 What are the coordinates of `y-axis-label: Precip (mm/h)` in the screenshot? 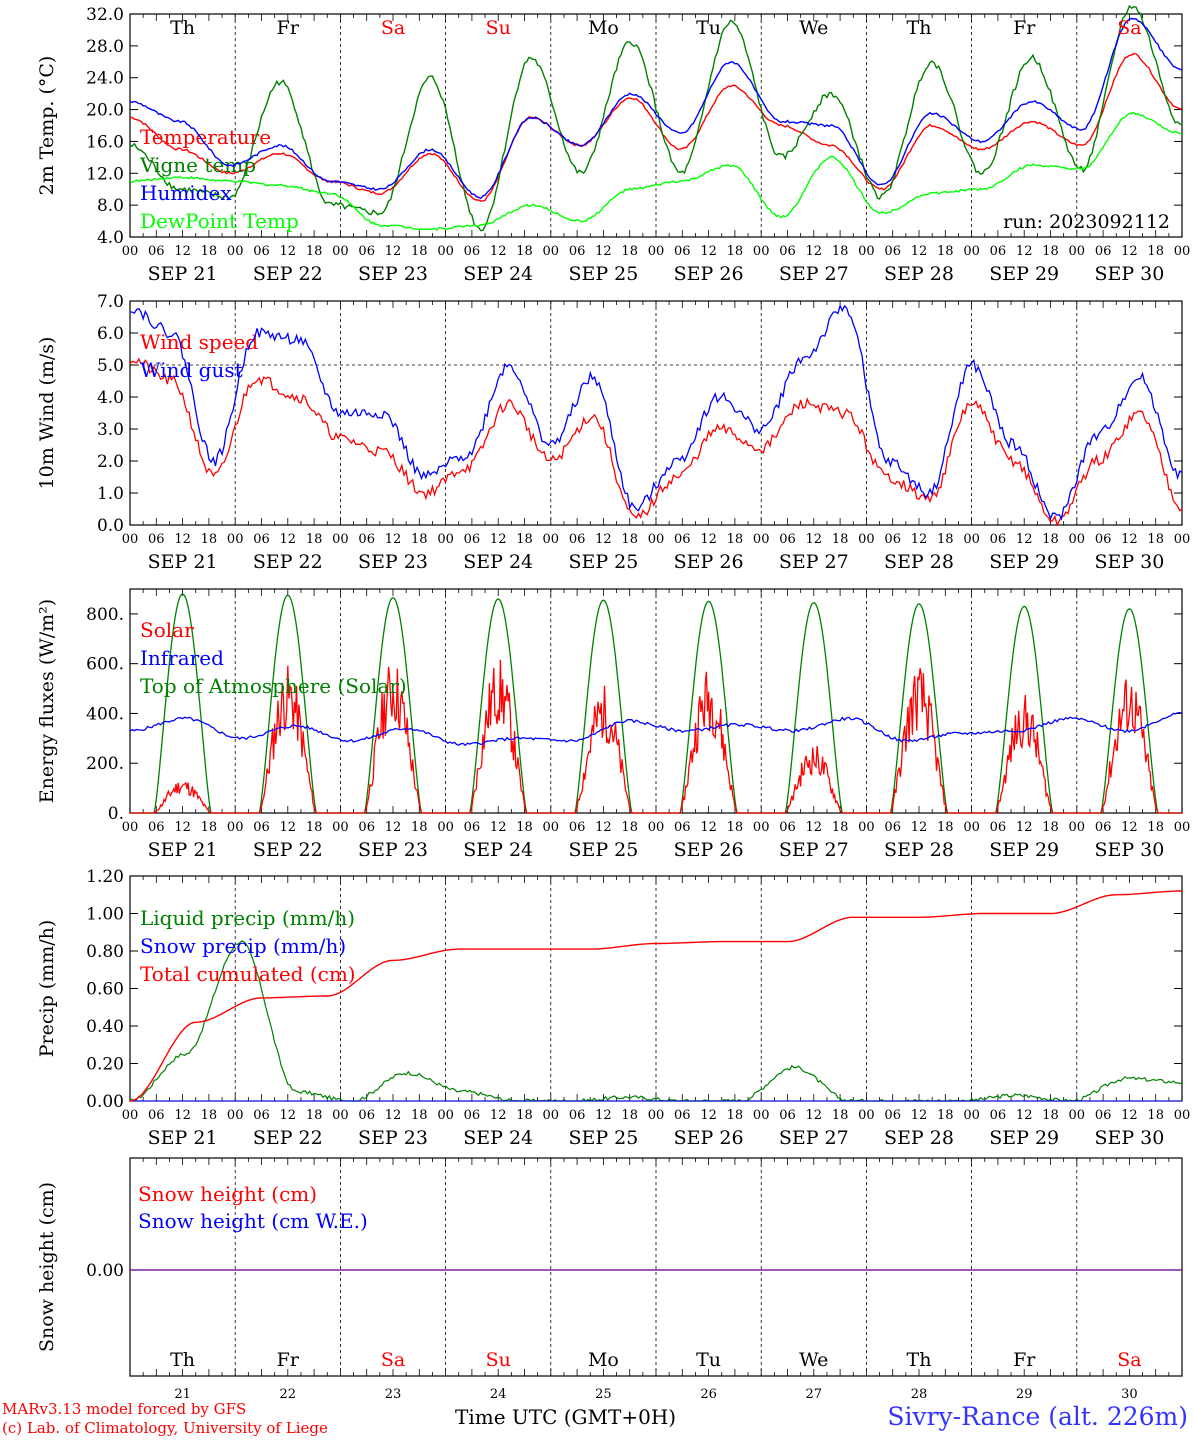 It's located at (47, 989).